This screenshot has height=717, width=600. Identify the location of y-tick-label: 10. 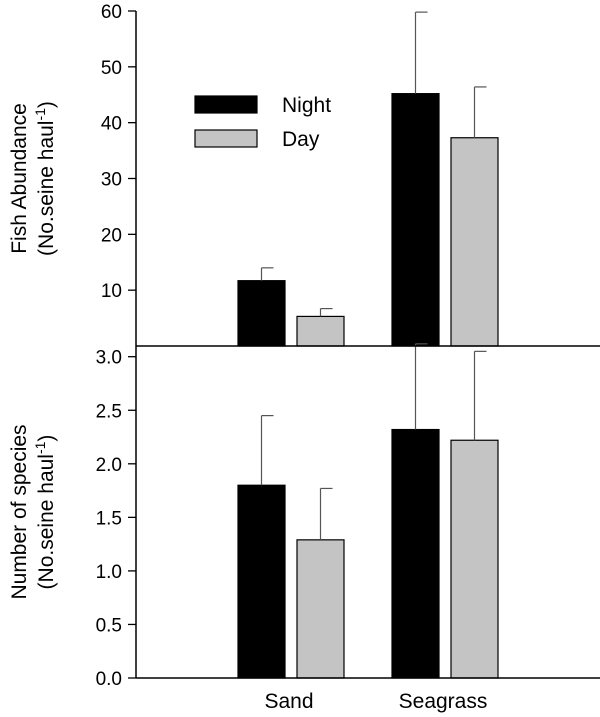
(111, 291).